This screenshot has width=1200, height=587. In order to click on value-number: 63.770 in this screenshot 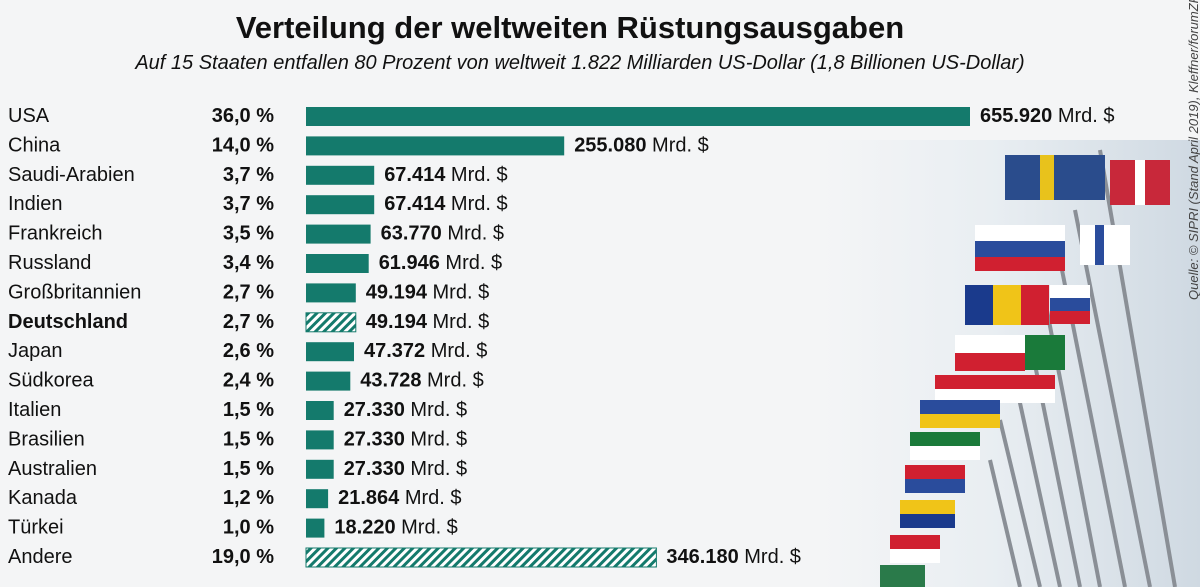, I will do `click(411, 234)`.